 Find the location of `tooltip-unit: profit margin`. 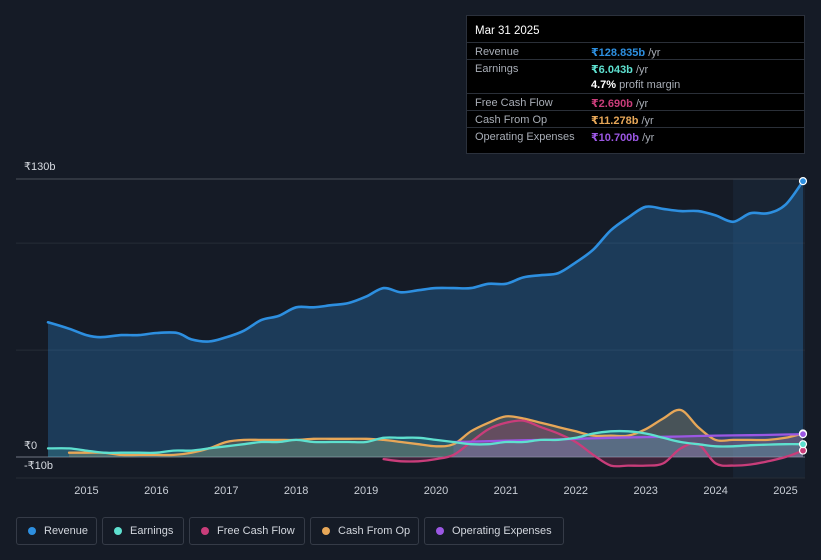

tooltip-unit: profit margin is located at coordinates (650, 85).